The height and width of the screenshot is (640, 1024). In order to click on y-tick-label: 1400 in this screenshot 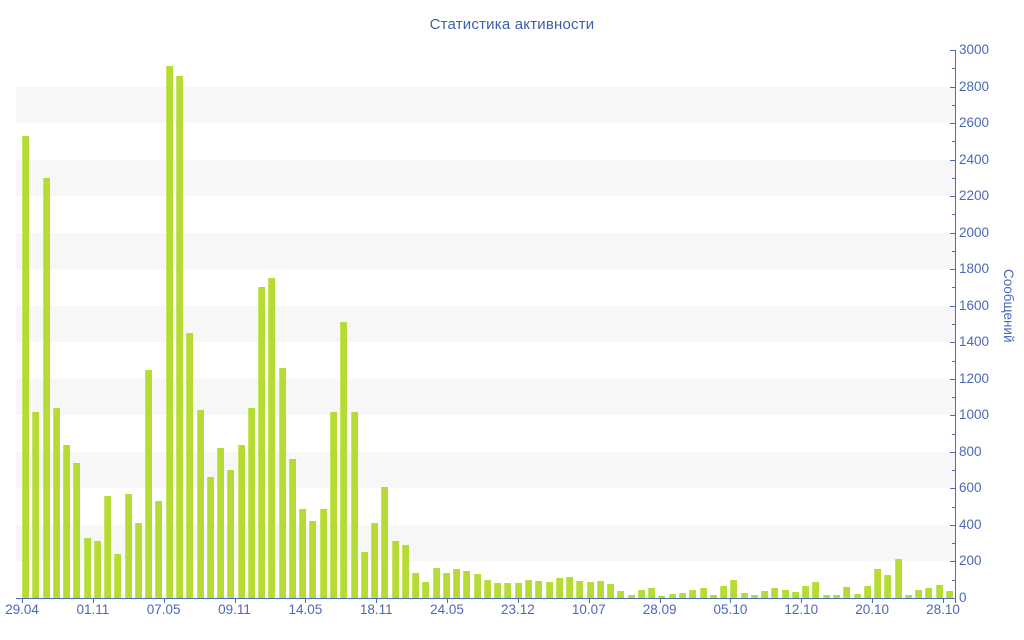, I will do `click(974, 342)`.